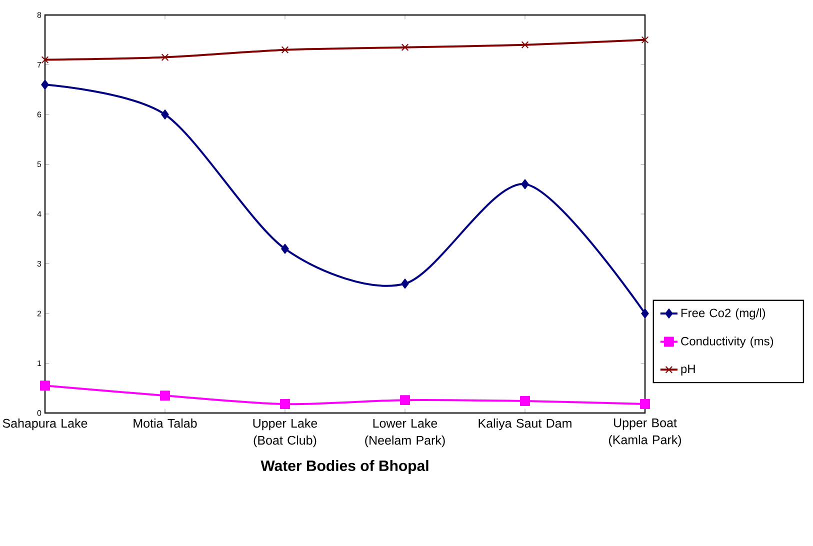 Image resolution: width=813 pixels, height=546 pixels. I want to click on y-tick-label: 8, so click(39, 15).